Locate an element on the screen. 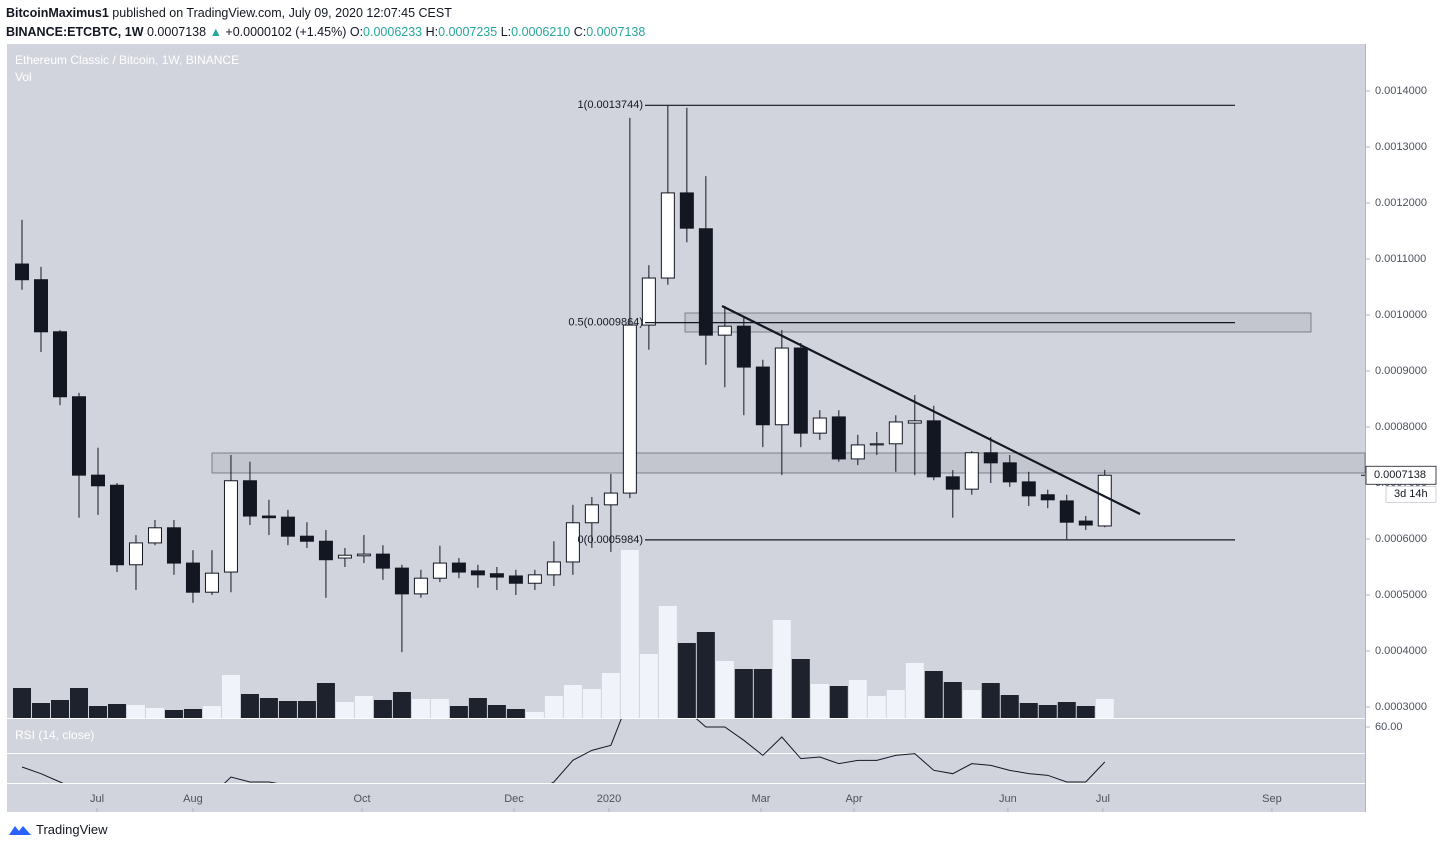 The width and height of the screenshot is (1445, 849). ohlc-value: 0.0006210 is located at coordinates (541, 32).